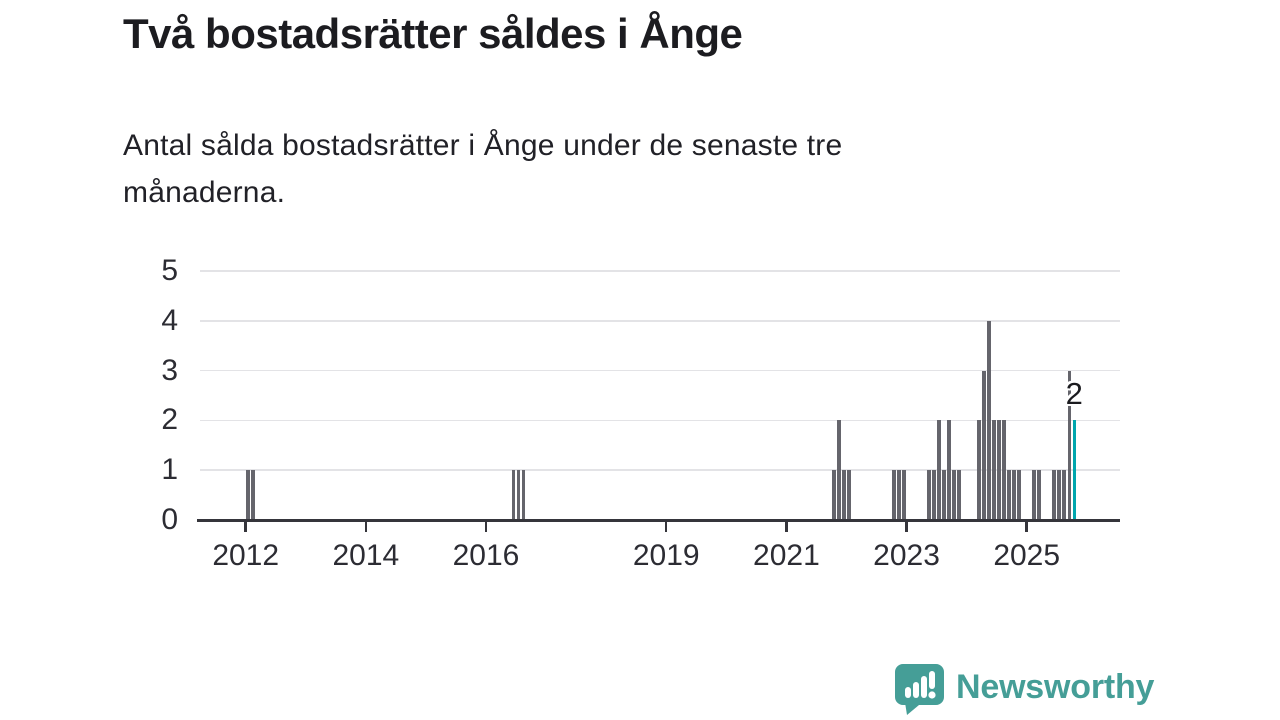 This screenshot has height=720, width=1280. Describe the element at coordinates (366, 555) in the screenshot. I see `x-tick-label: 2014` at that location.